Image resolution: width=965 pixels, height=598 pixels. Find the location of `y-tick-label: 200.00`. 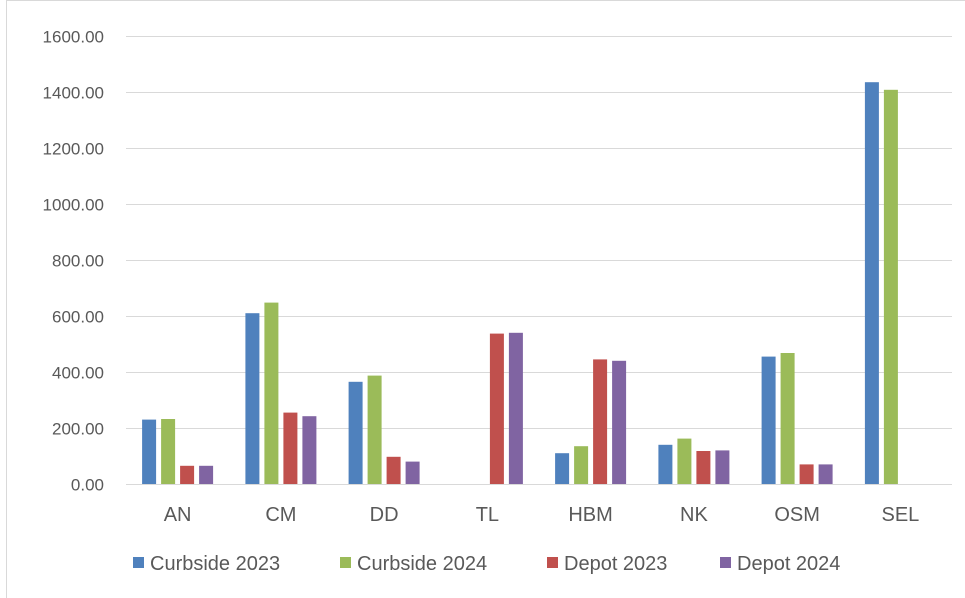

y-tick-label: 200.00 is located at coordinates (78, 429).